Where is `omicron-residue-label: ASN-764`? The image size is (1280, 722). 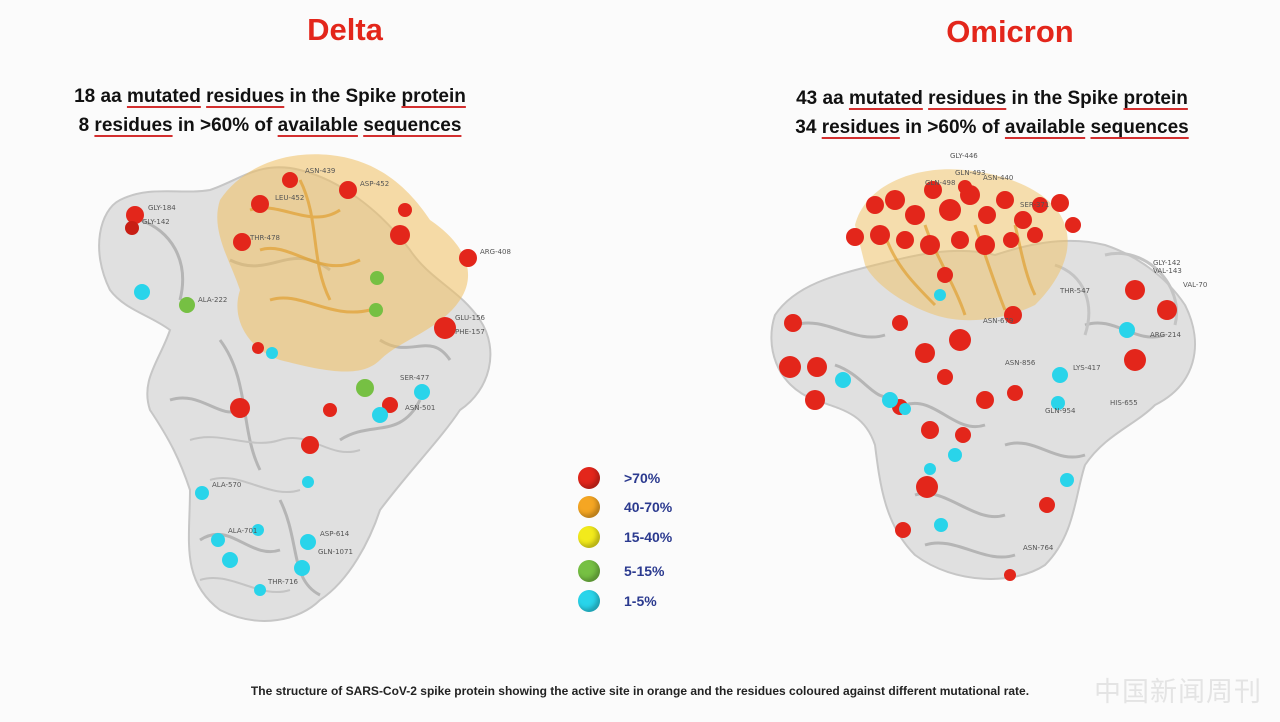
omicron-residue-label: ASN-764 is located at coordinates (1038, 548).